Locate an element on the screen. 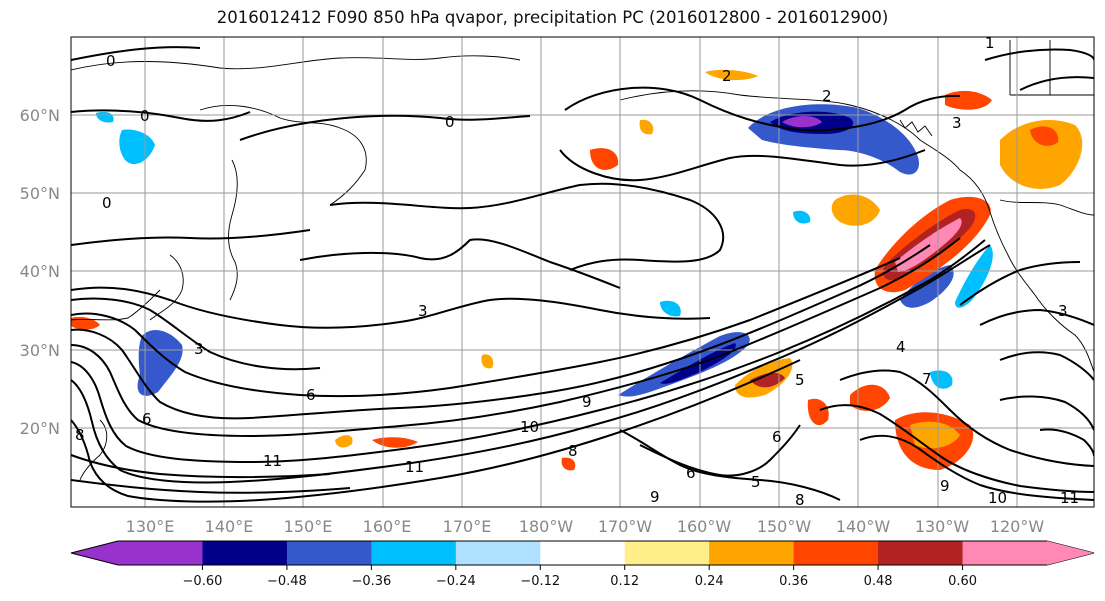  lon-label: 130°E is located at coordinates (150, 526).